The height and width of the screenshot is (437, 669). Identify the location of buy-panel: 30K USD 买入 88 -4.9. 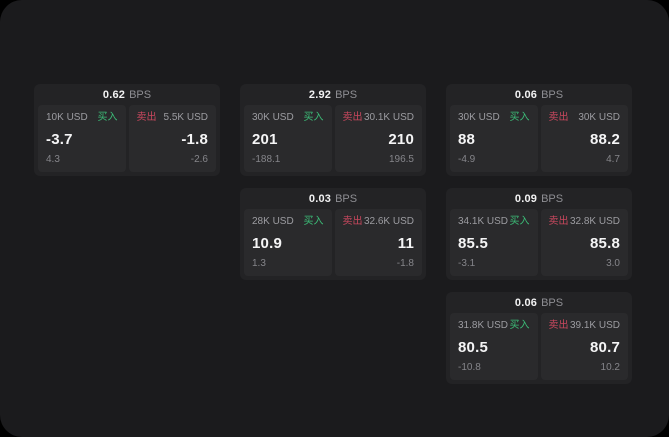
(494, 138).